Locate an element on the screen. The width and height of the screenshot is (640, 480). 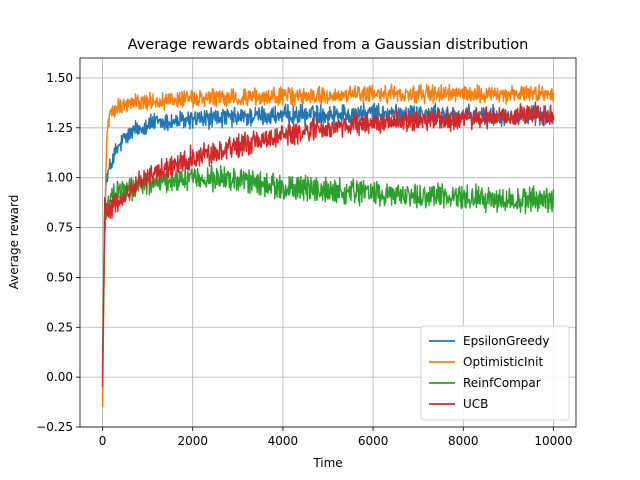
x-tick-label: 8000 is located at coordinates (463, 441).